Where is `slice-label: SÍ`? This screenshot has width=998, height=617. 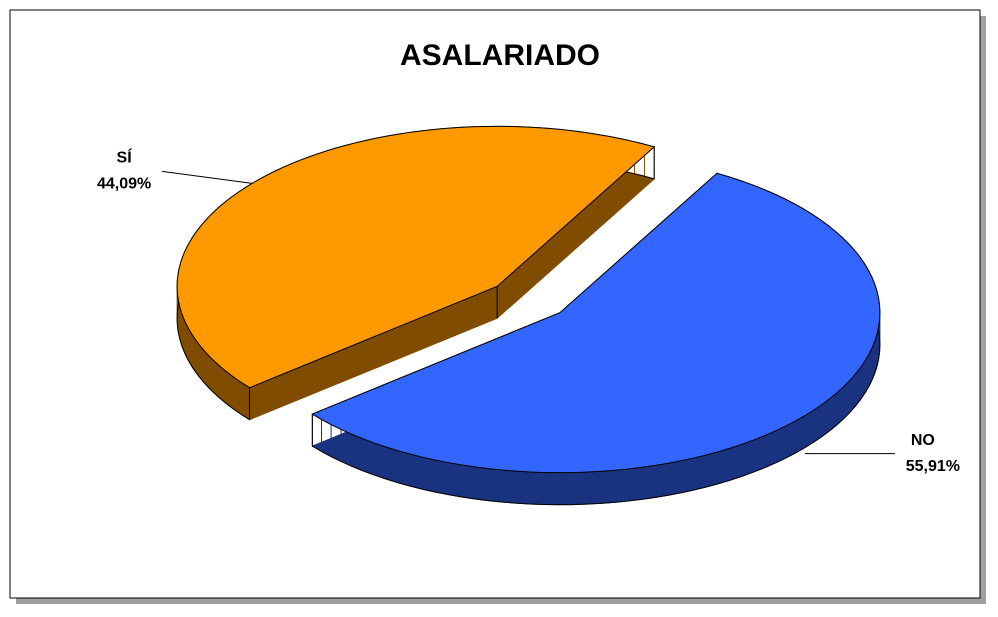 slice-label: SÍ is located at coordinates (125, 157).